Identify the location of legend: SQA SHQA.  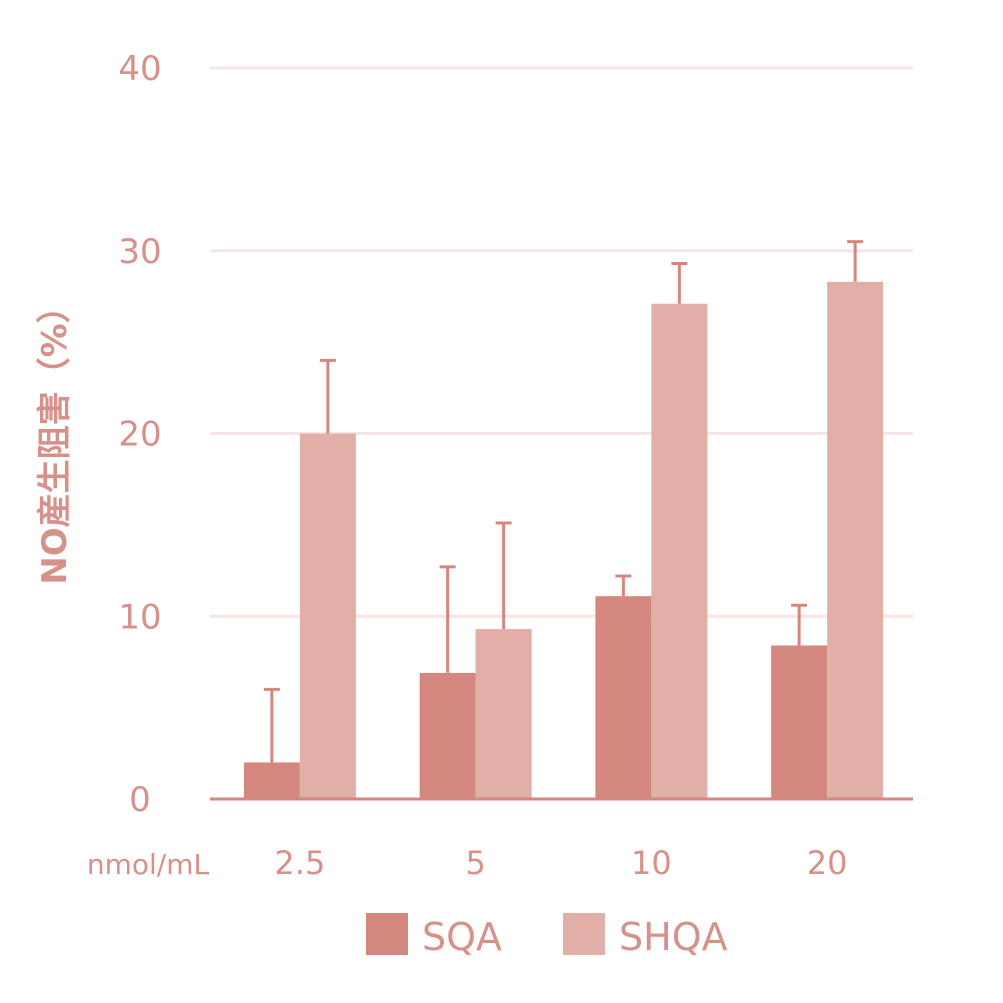
(547, 936).